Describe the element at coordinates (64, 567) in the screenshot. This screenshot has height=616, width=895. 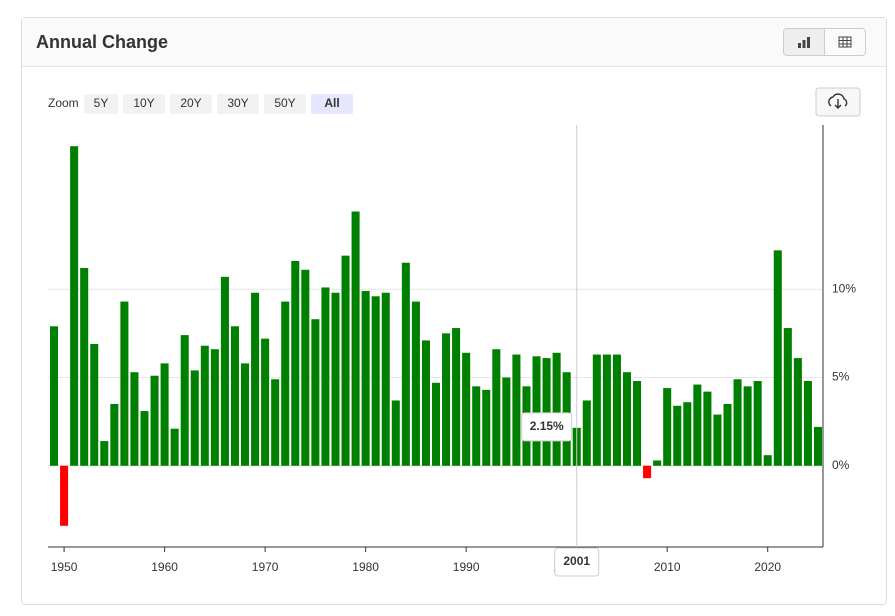
I see `x-tick-label: 1950` at that location.